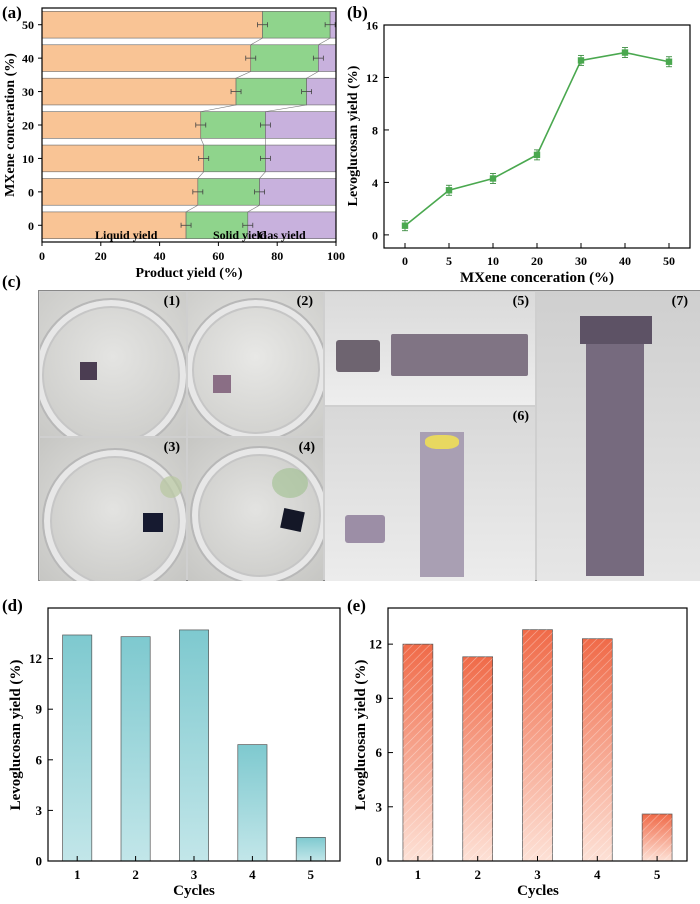  Describe the element at coordinates (356, 605) in the screenshot. I see `panel-label-e: (e)` at that location.